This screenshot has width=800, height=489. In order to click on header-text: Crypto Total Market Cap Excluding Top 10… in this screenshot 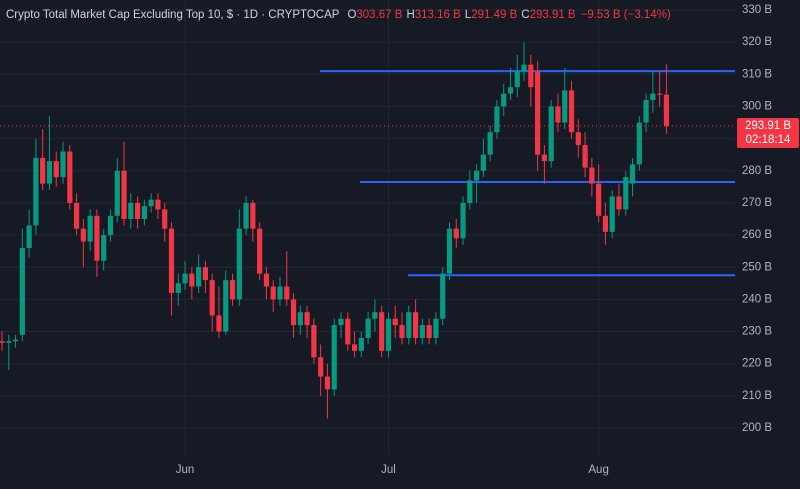, I will do `click(173, 15)`.